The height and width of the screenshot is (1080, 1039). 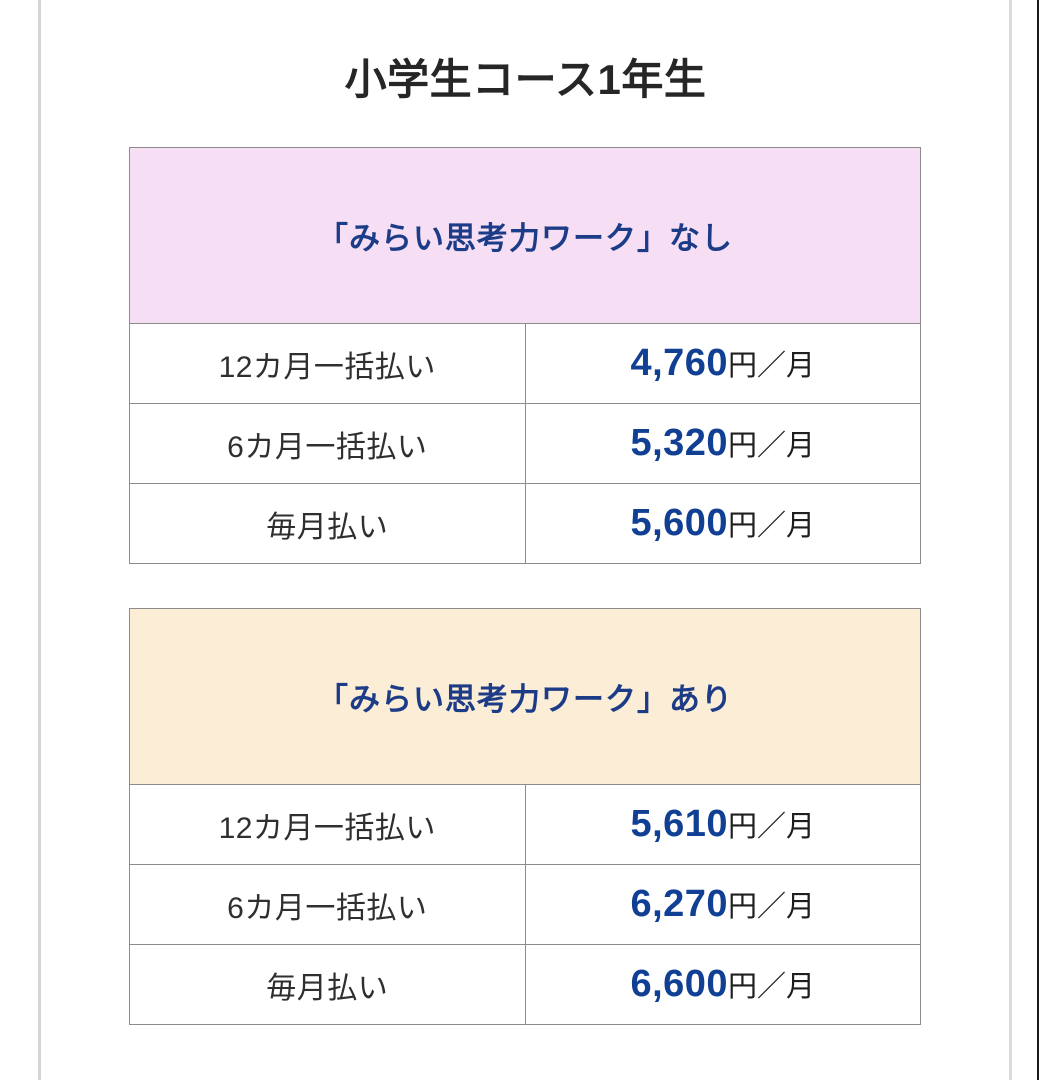 What do you see at coordinates (1038, 540) in the screenshot?
I see `page-right-edge` at bounding box center [1038, 540].